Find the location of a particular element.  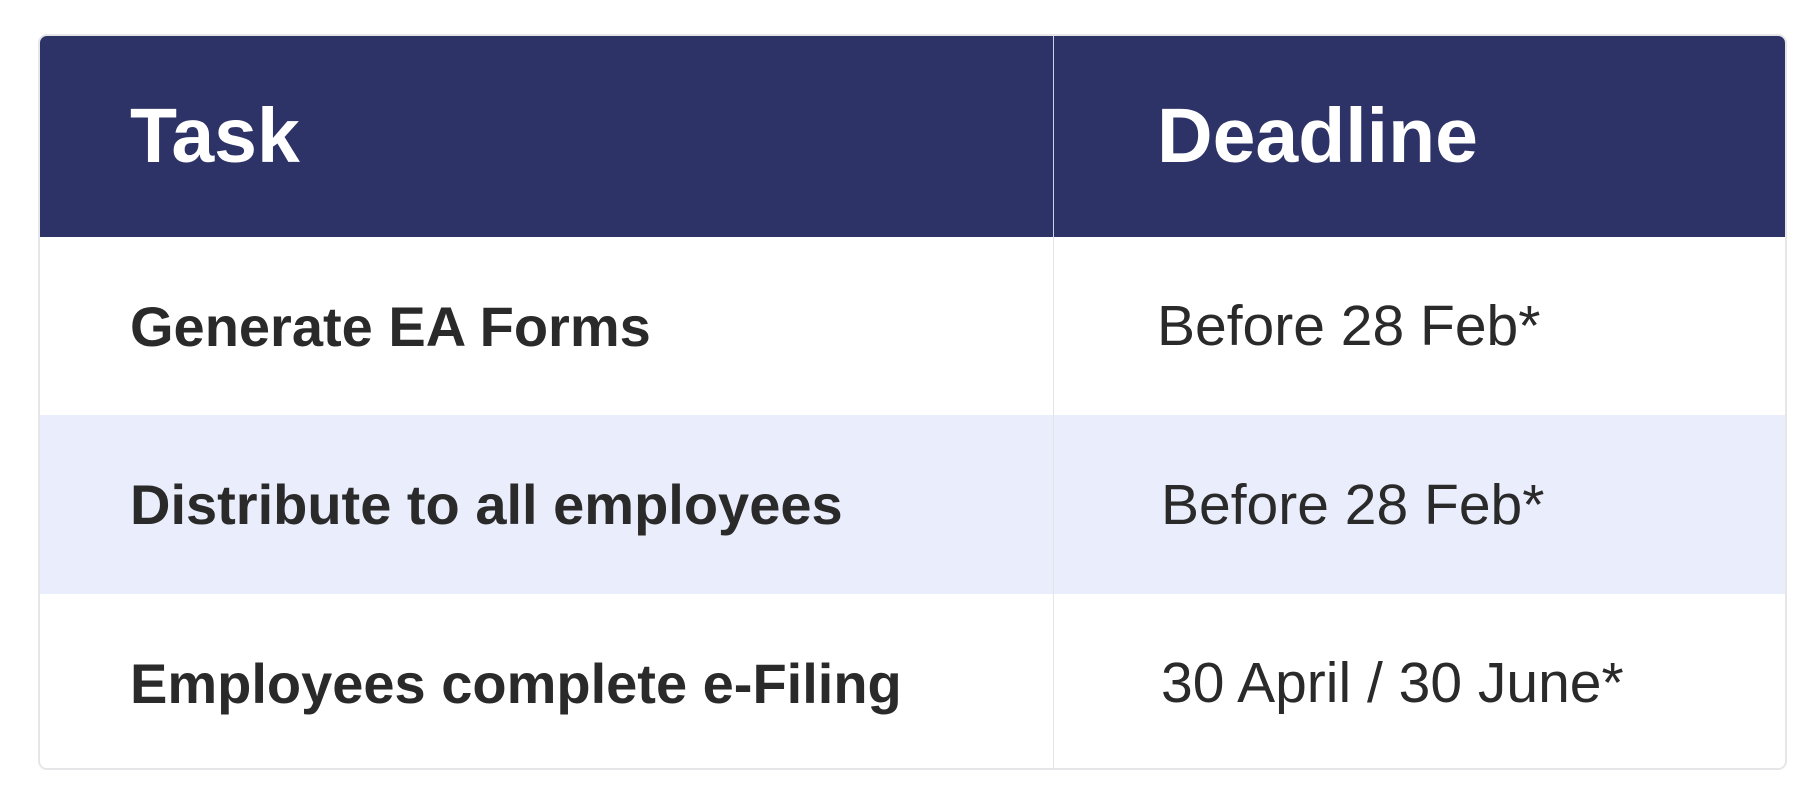

header-deadline: Deadline is located at coordinates (1317, 136).